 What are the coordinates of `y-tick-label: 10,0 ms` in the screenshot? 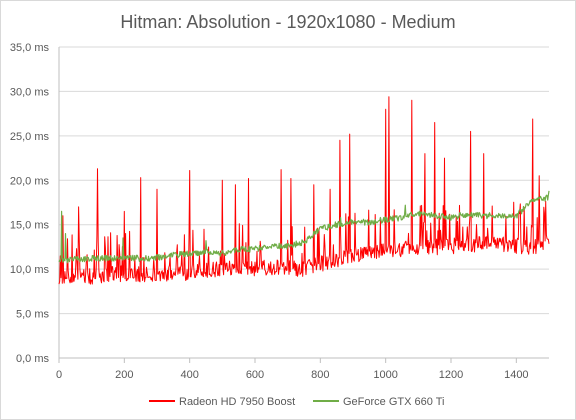 It's located at (30, 270).